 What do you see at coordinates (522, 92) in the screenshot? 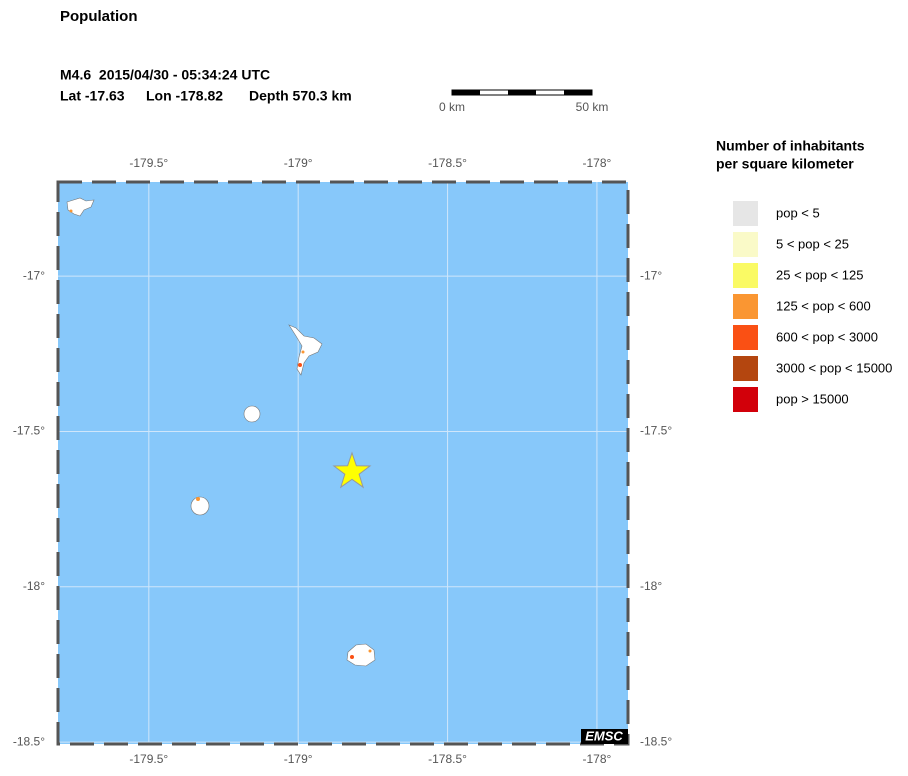
I see `scale-bar` at bounding box center [522, 92].